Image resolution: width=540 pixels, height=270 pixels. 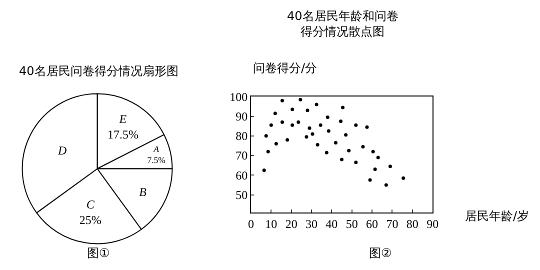 I want to click on text: 图②, so click(x=380, y=253).